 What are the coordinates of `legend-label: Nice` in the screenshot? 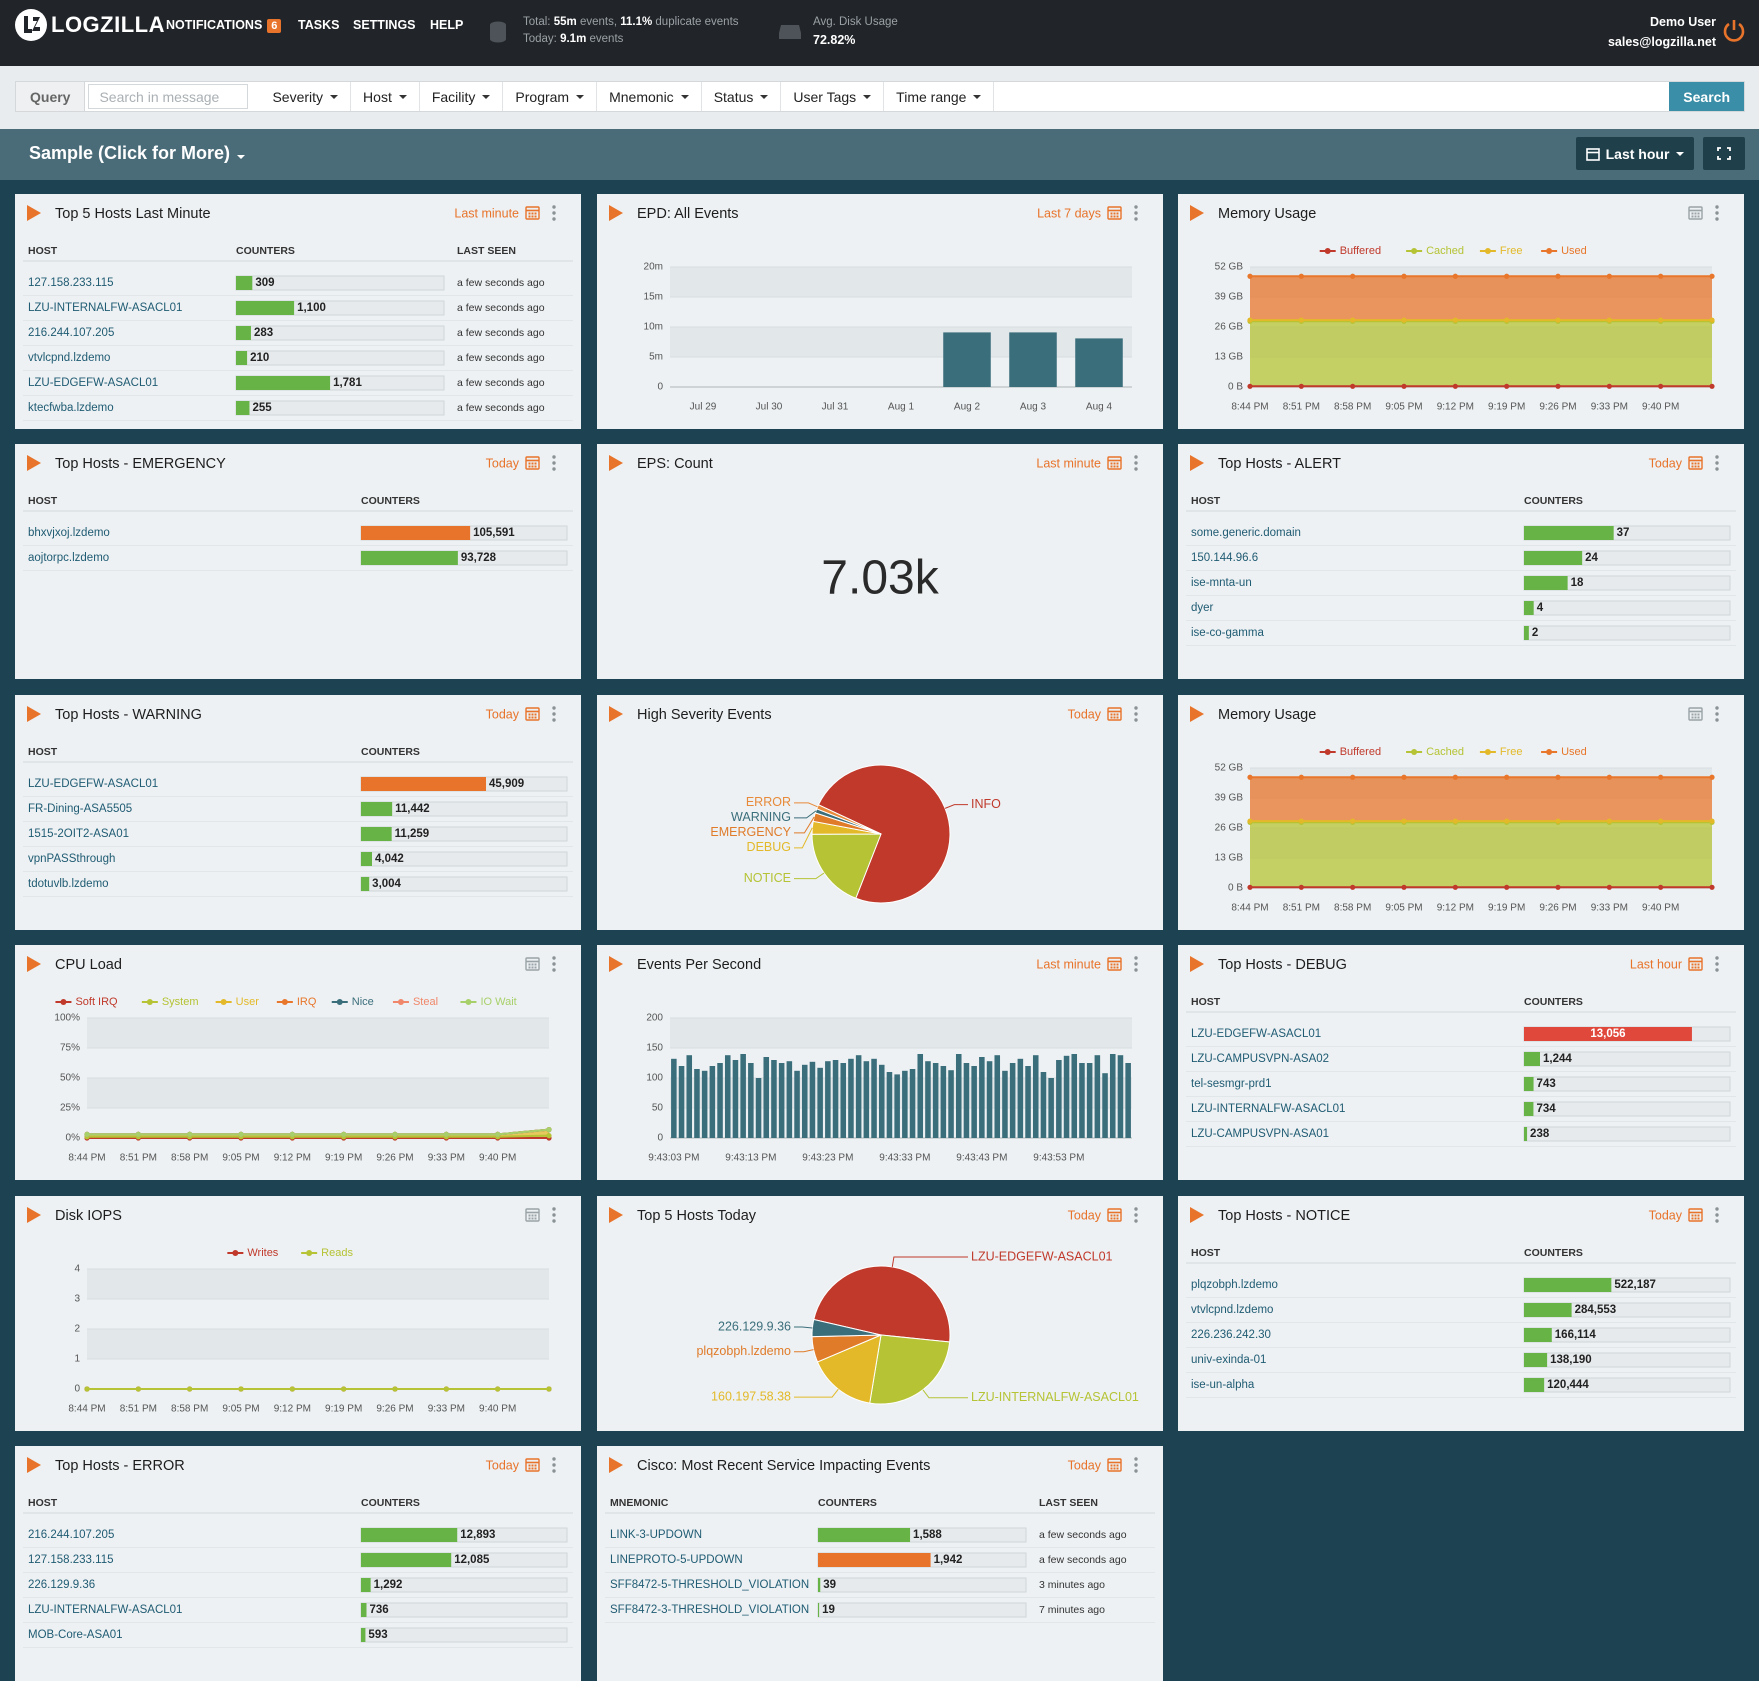 It's located at (363, 1002).